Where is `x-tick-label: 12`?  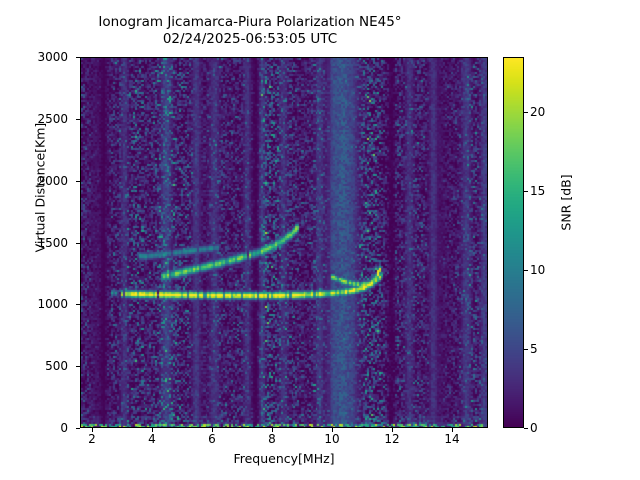
x-tick-label: 12 is located at coordinates (392, 439).